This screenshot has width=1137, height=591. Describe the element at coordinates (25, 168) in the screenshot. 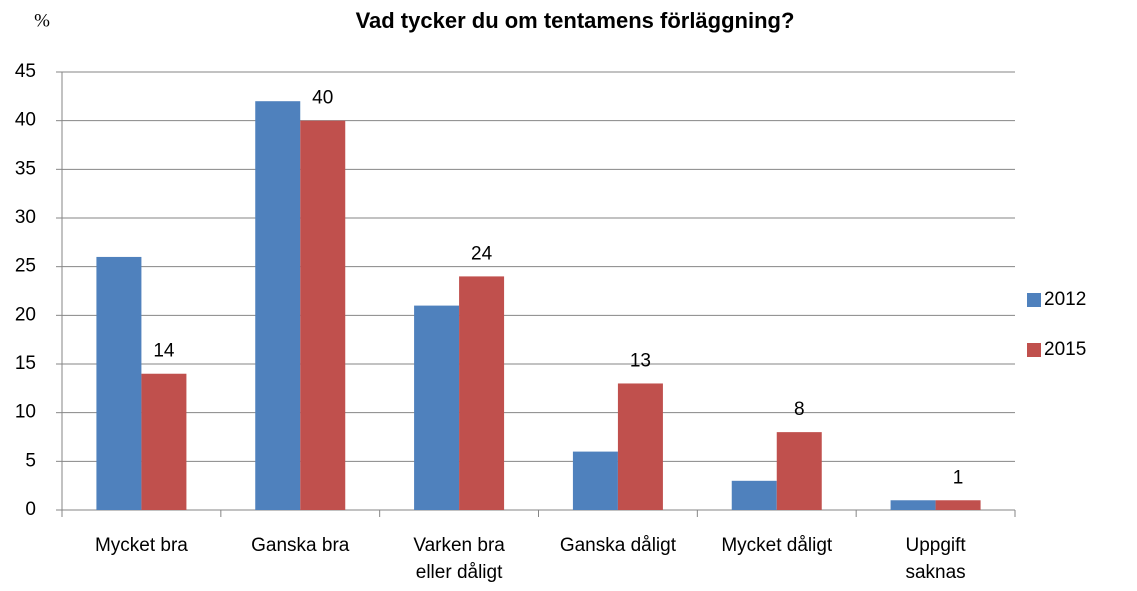

I see `y-tick-label: 35` at that location.